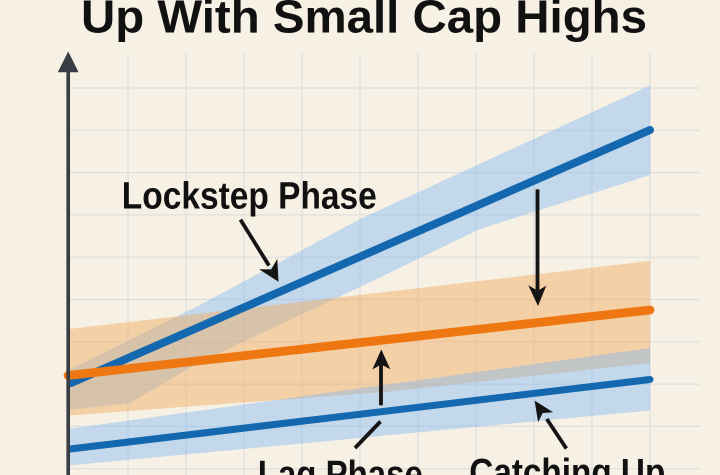 The width and height of the screenshot is (720, 475). Describe the element at coordinates (340, 464) in the screenshot. I see `svg-text: Lag Phase` at that location.